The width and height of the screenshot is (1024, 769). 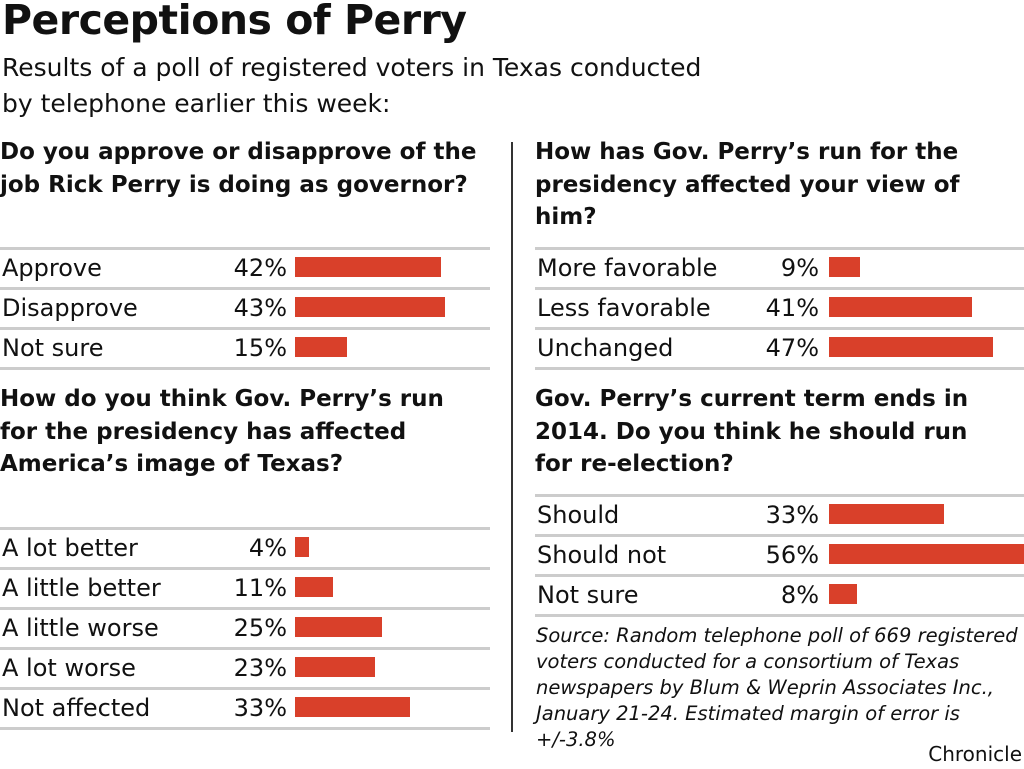 I want to click on answer-row: A little better 11%, so click(x=245, y=587).